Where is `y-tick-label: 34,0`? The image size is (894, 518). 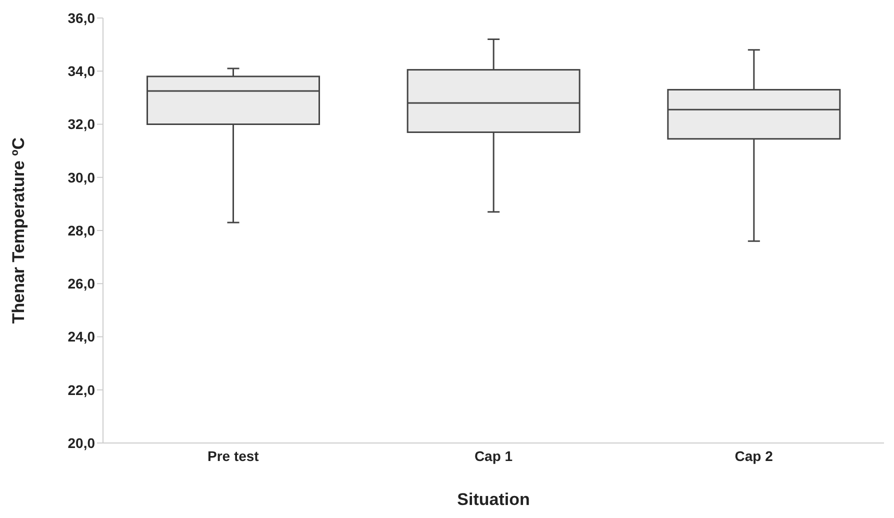 y-tick-label: 34,0 is located at coordinates (82, 71).